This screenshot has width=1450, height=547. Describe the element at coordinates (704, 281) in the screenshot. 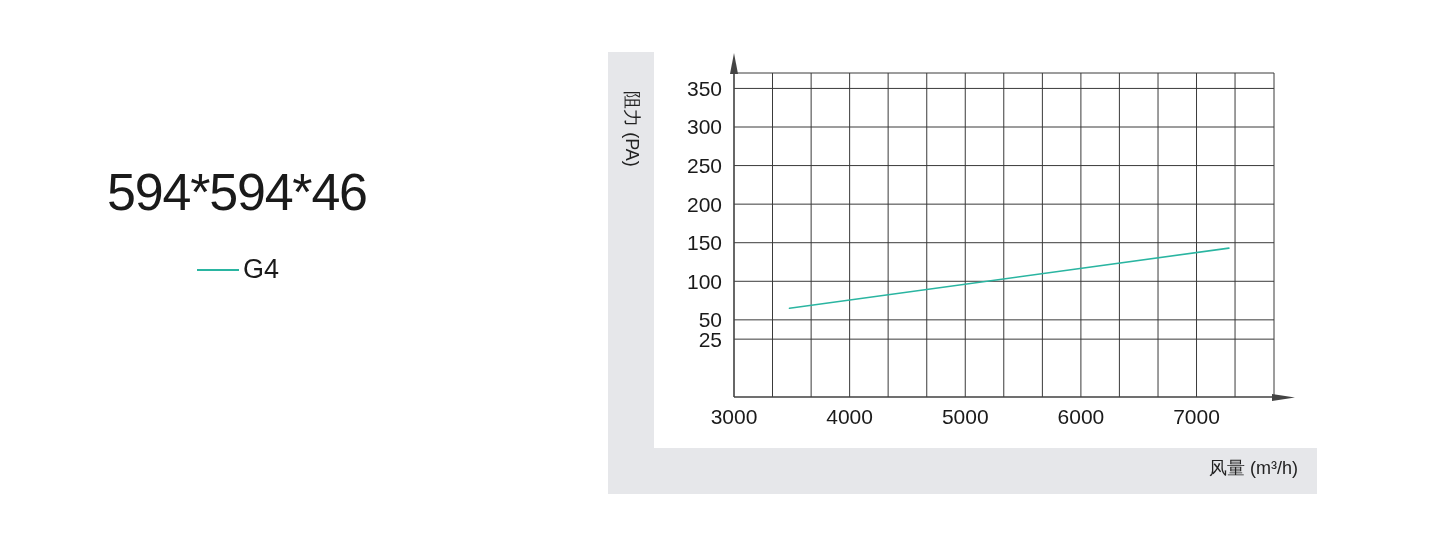

I see `y-tick-label: 100` at that location.